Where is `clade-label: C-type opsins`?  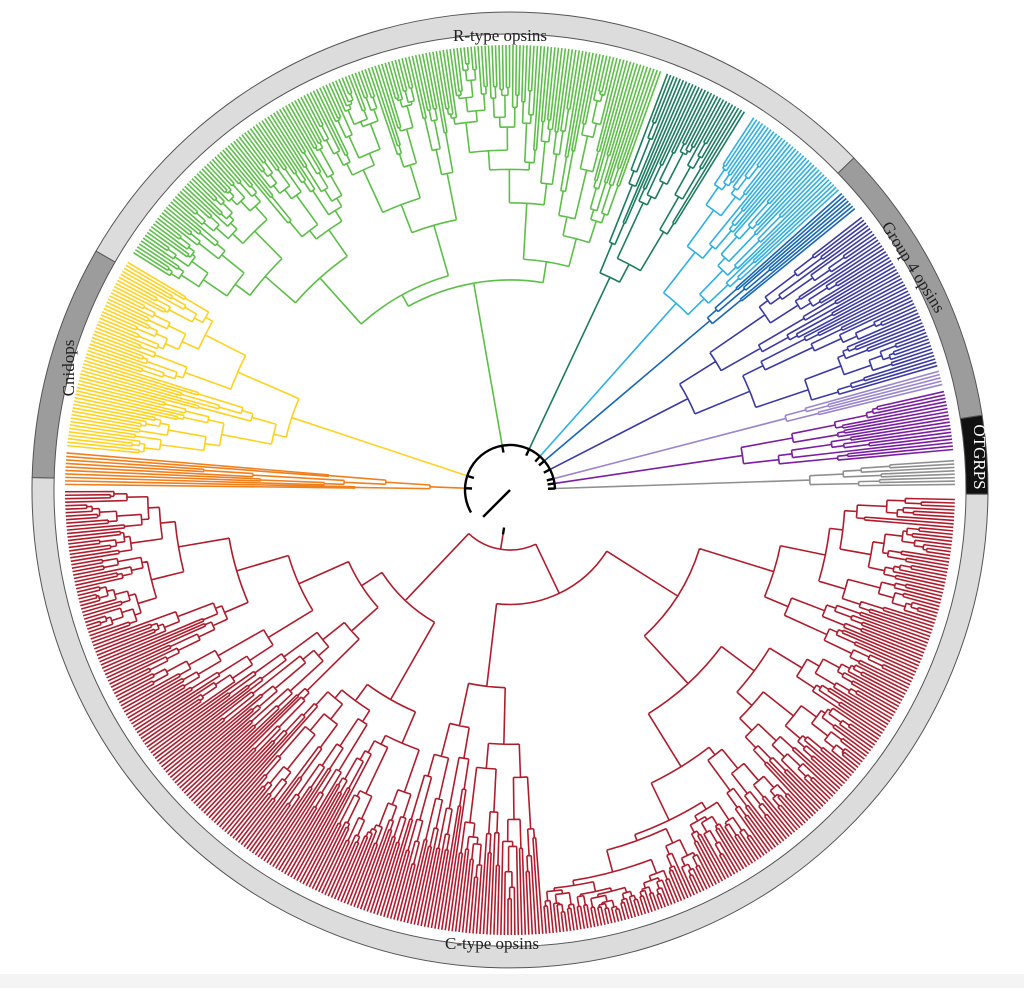
clade-label: C-type opsins is located at coordinates (492, 943).